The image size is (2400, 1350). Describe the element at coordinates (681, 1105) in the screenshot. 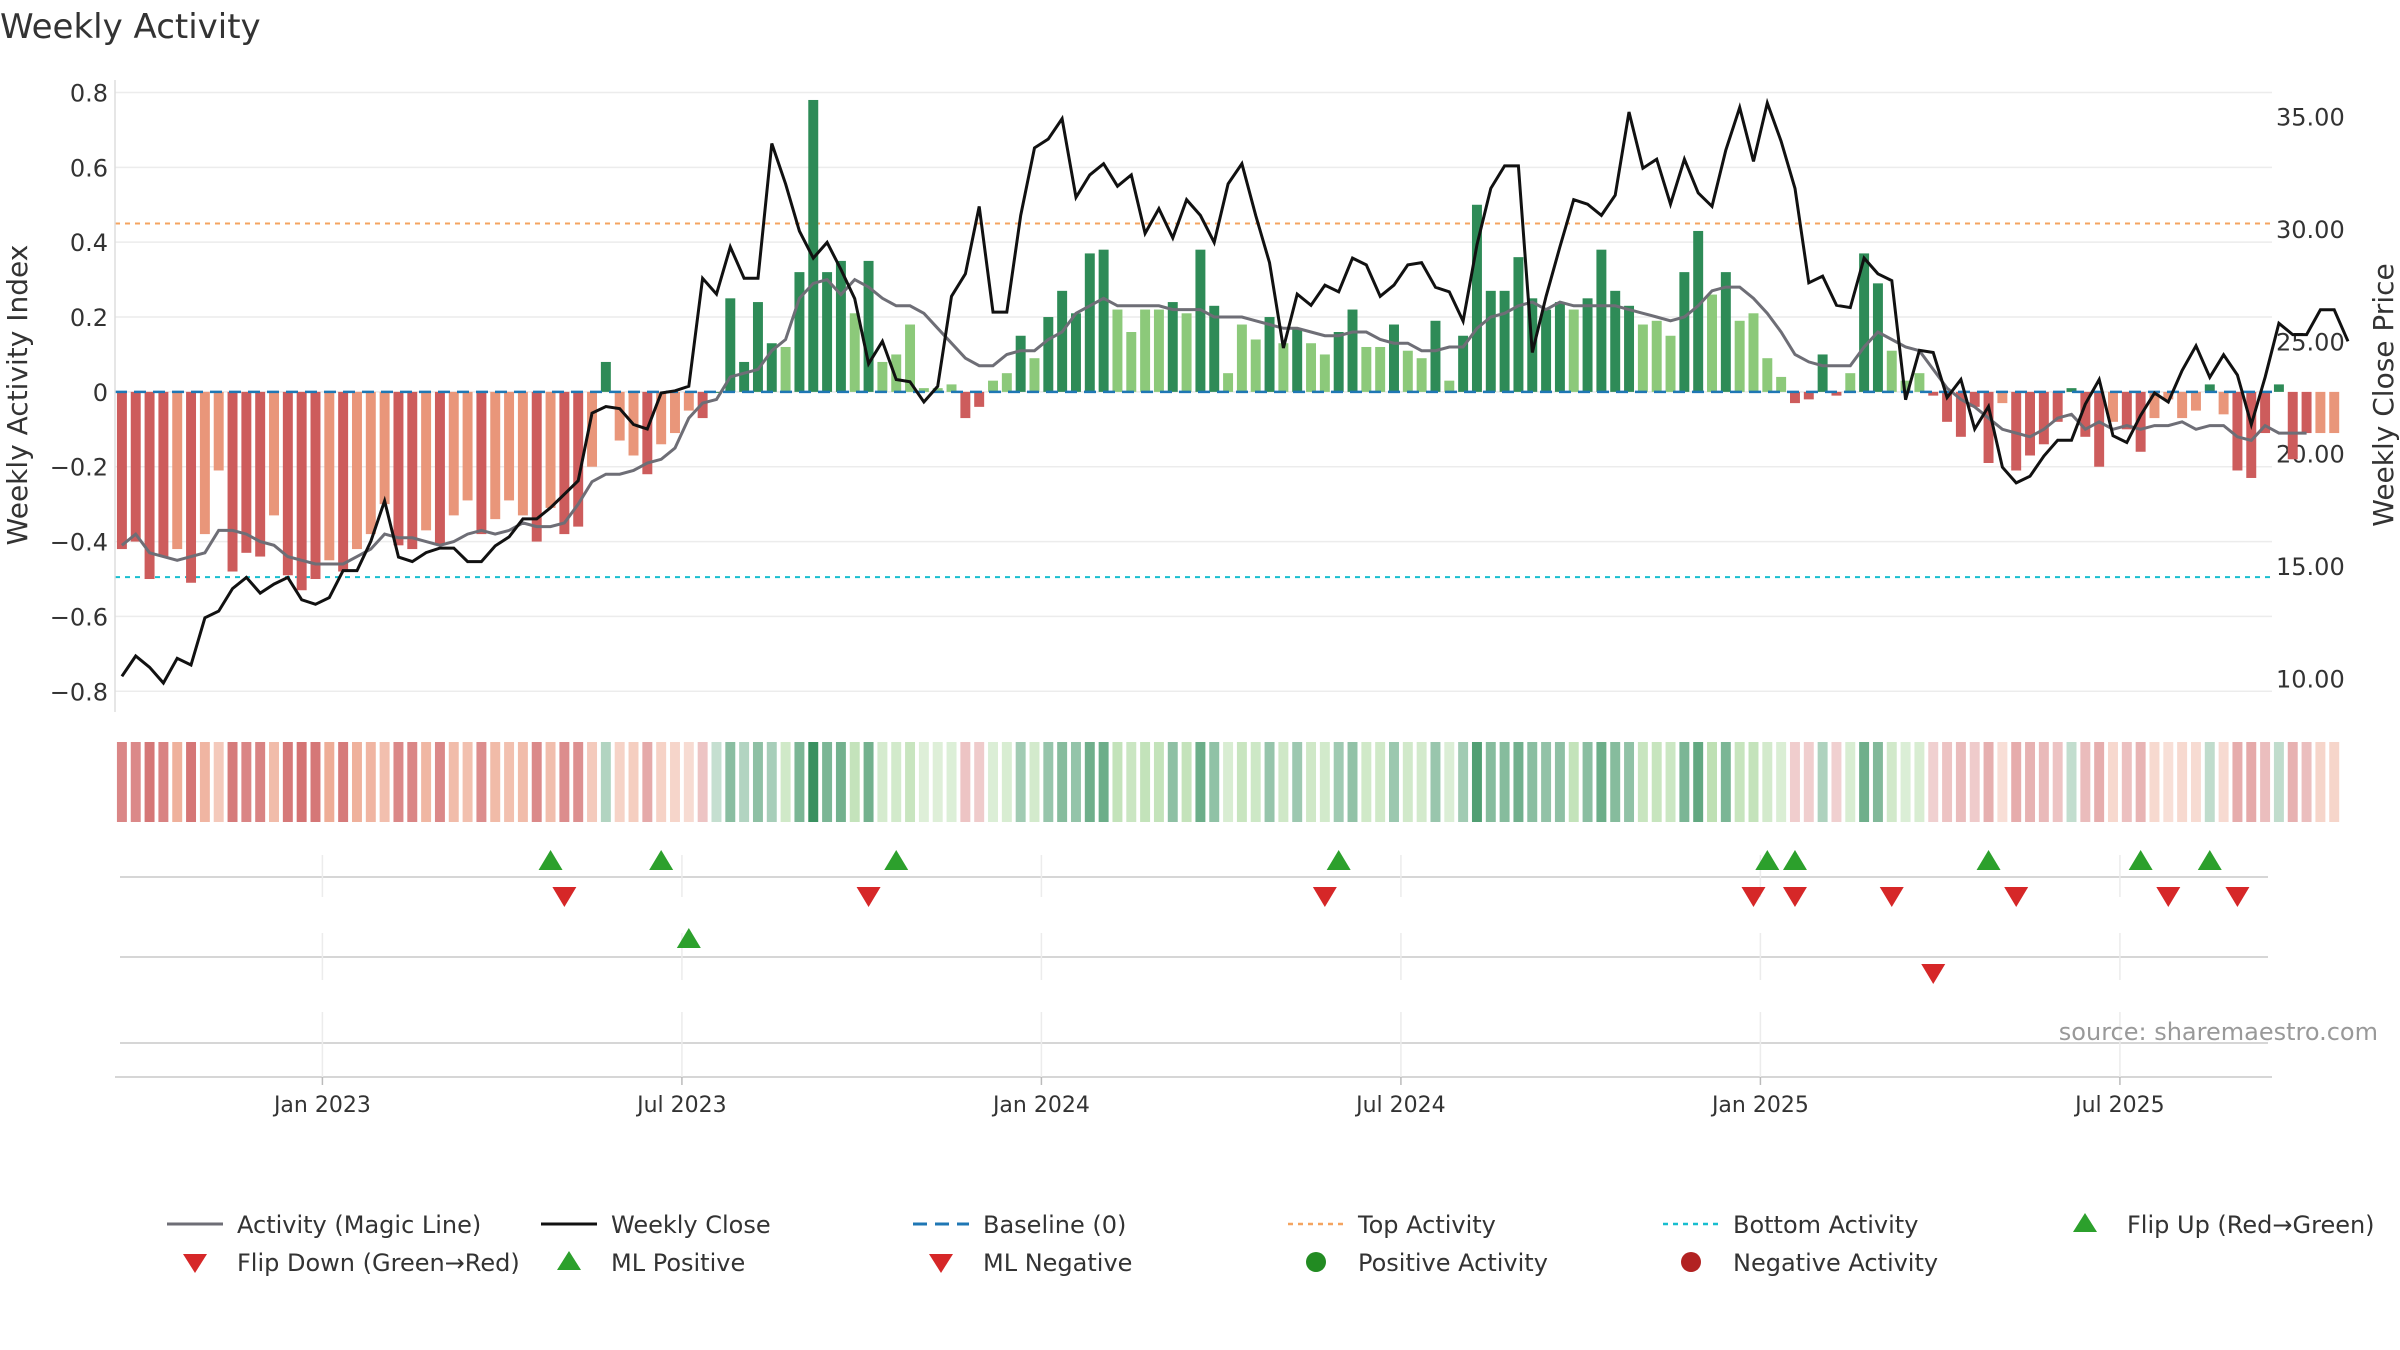

I see `x-tick-label: Jul 2023` at that location.